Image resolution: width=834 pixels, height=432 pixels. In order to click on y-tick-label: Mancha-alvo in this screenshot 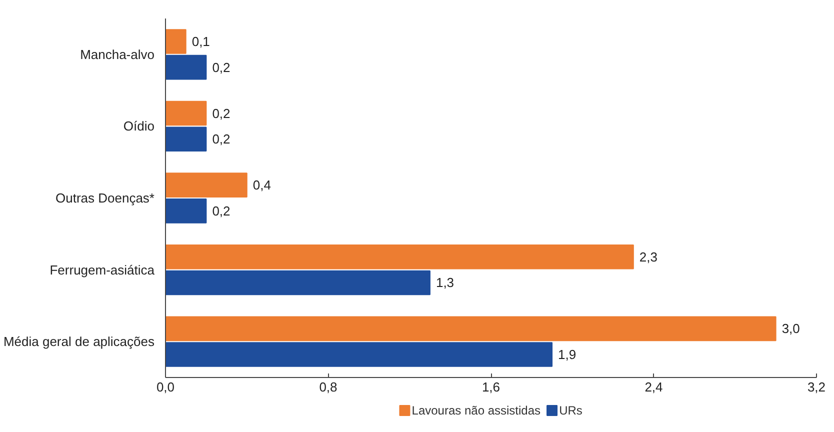, I will do `click(117, 54)`.